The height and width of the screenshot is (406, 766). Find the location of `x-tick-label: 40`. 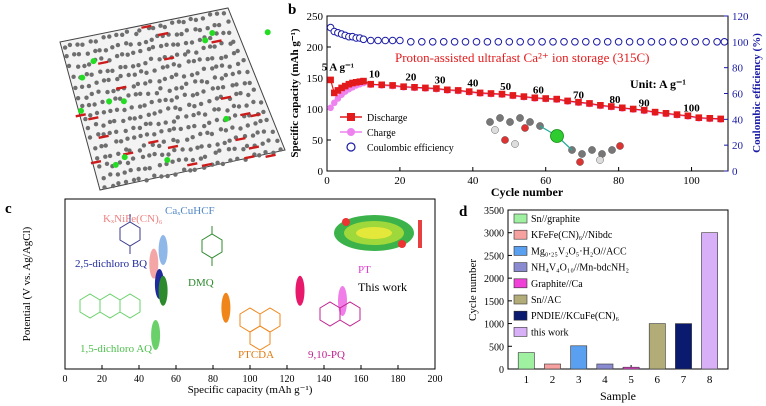

x-tick-label: 40 is located at coordinates (139, 379).